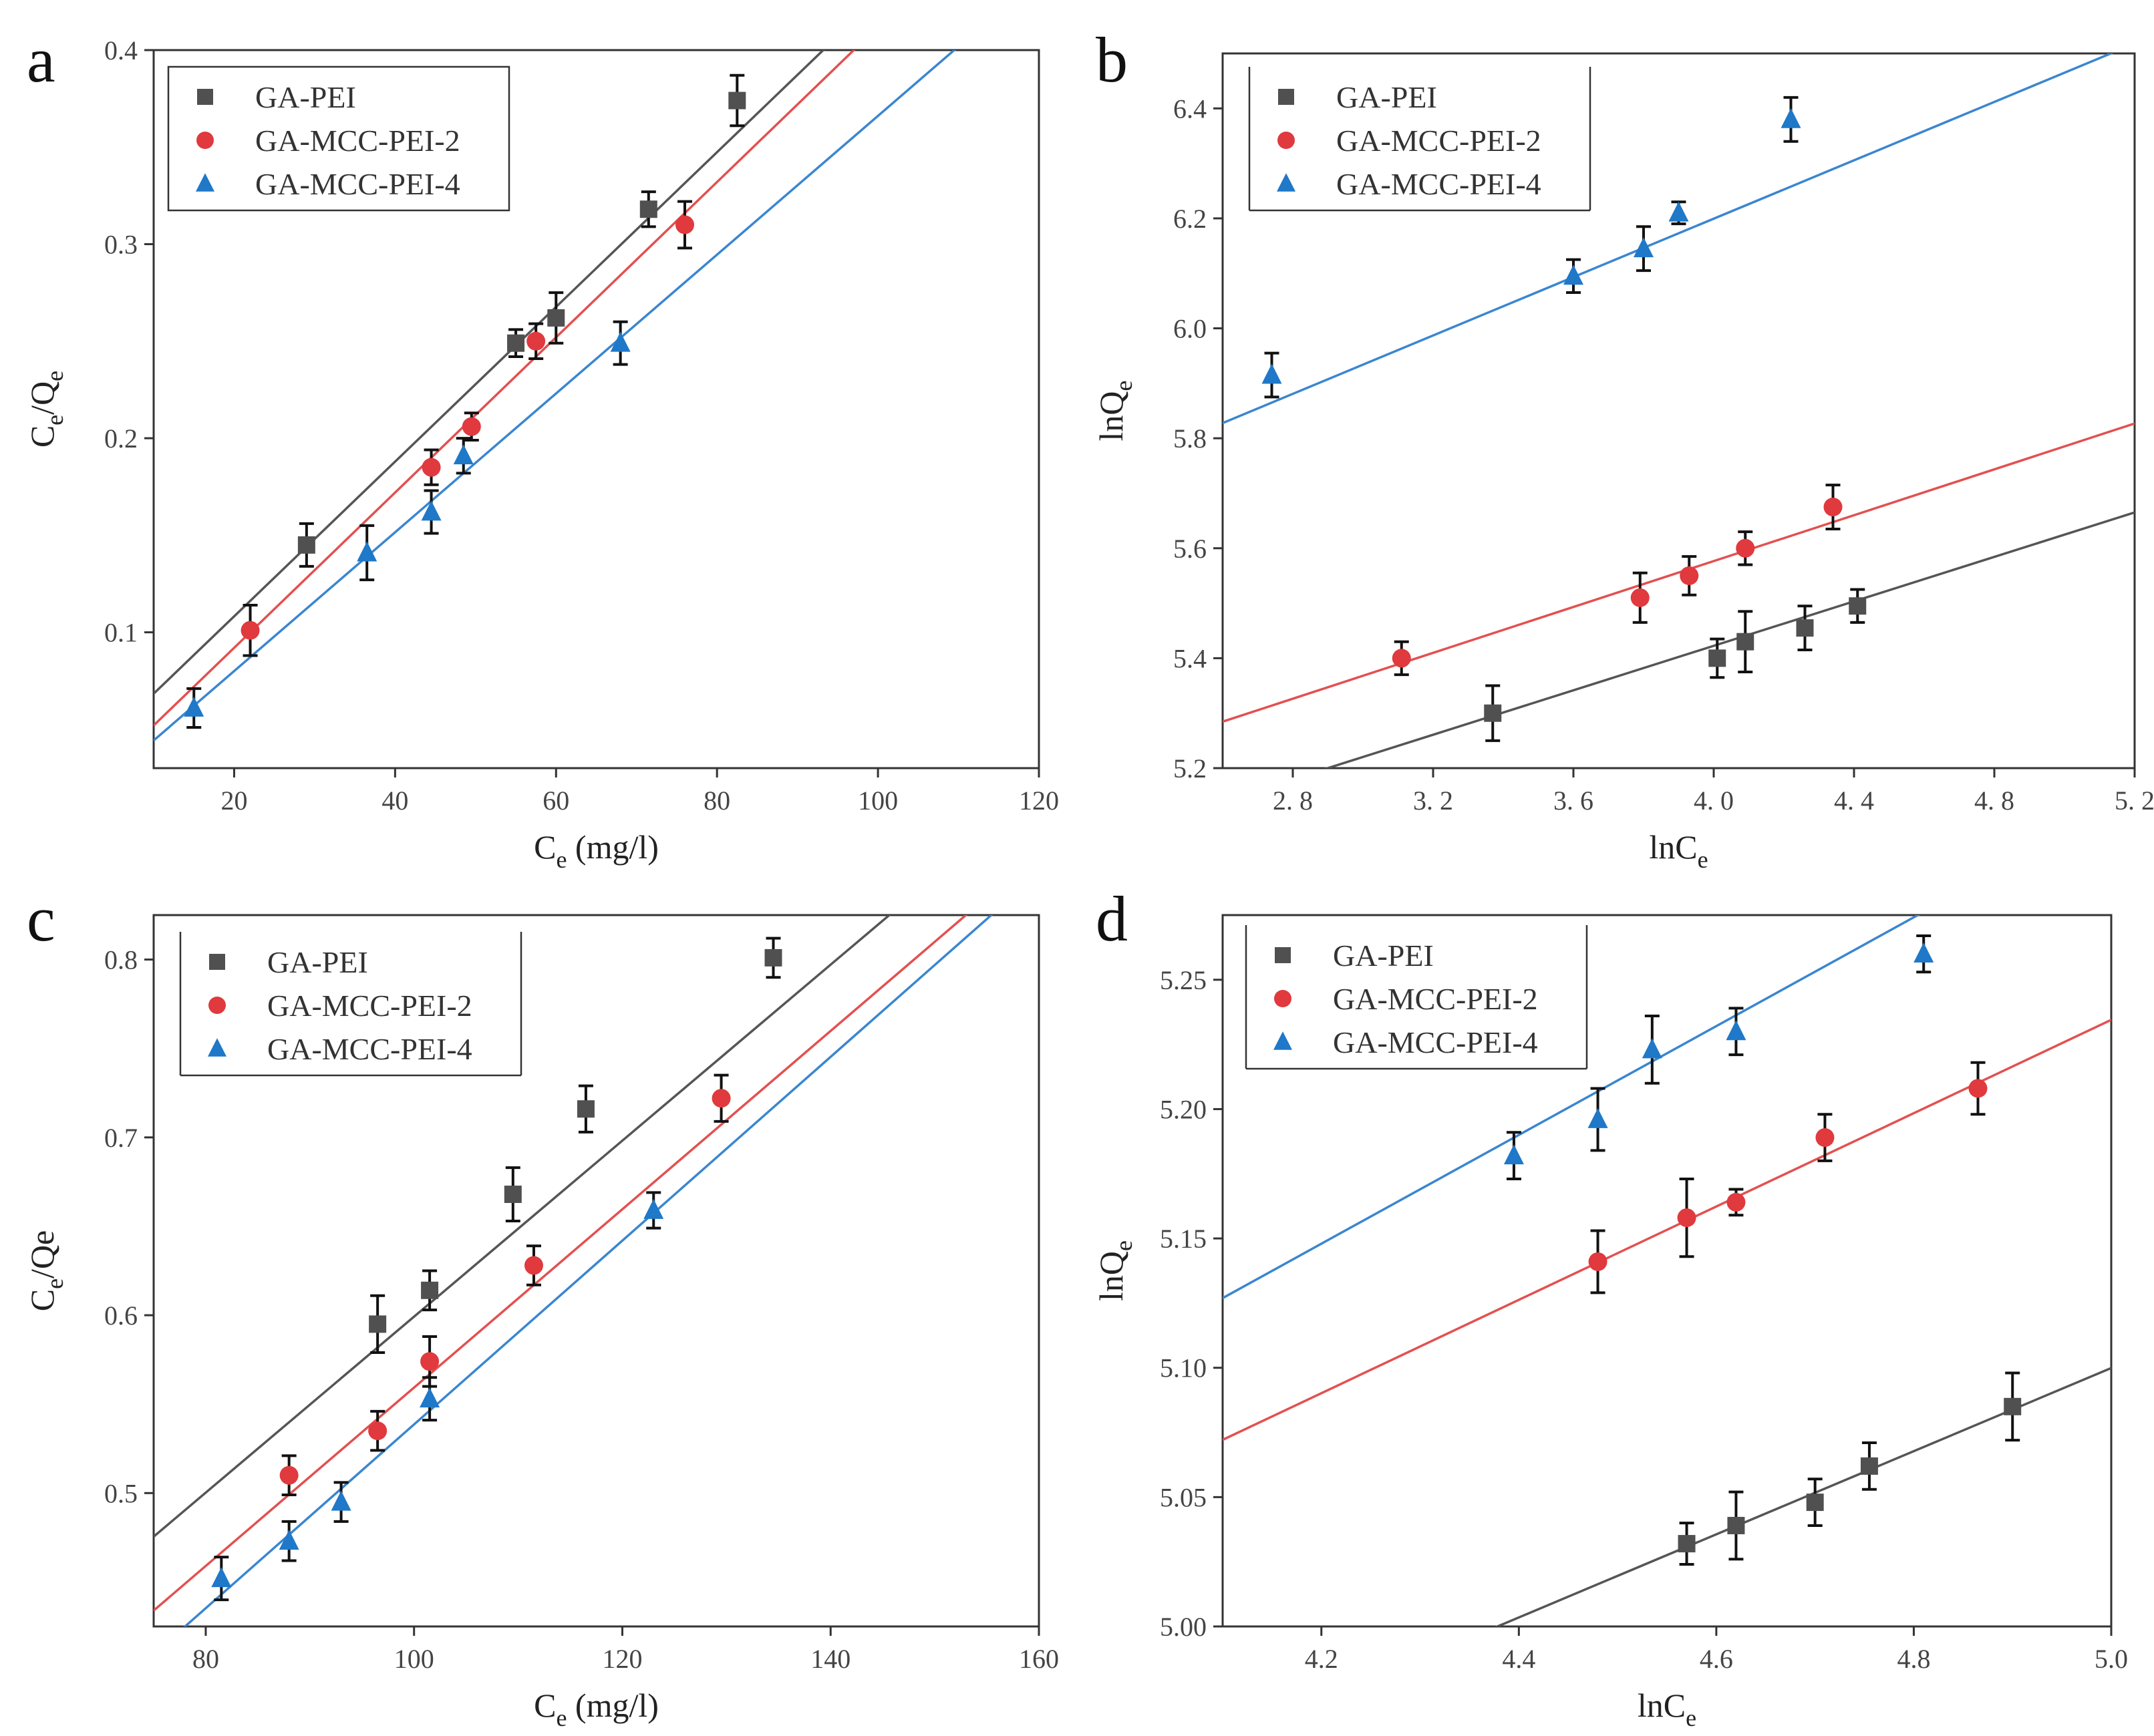 The image size is (2154, 1736). Describe the element at coordinates (121, 438) in the screenshot. I see `y-tick-label: 0.2` at that location.